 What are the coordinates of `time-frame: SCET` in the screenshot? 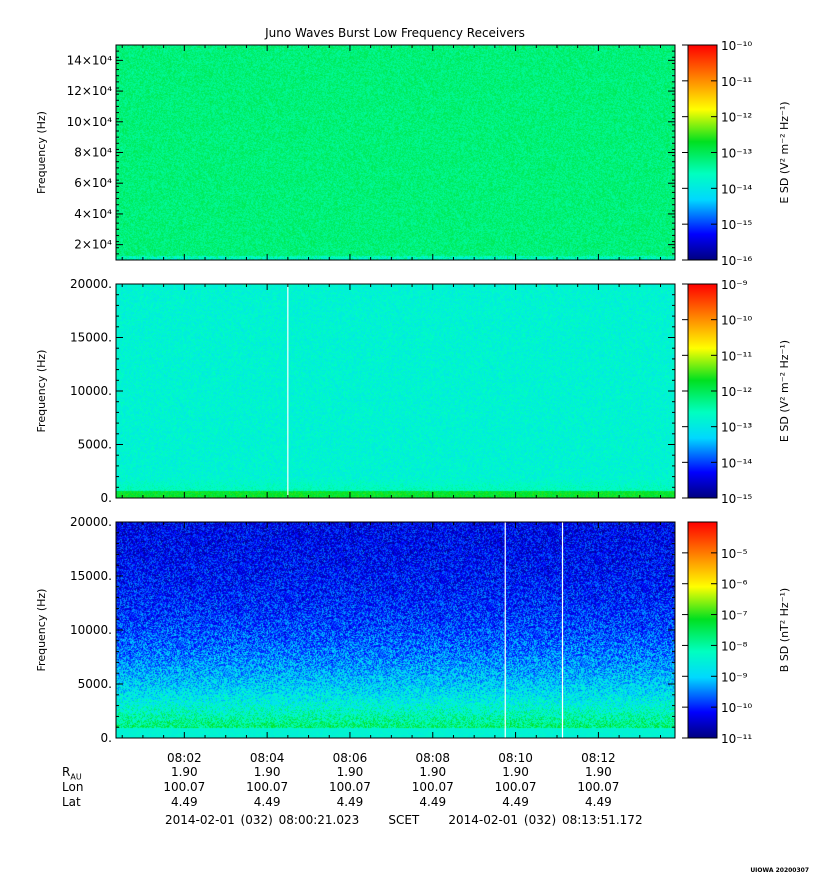 It's located at (404, 820).